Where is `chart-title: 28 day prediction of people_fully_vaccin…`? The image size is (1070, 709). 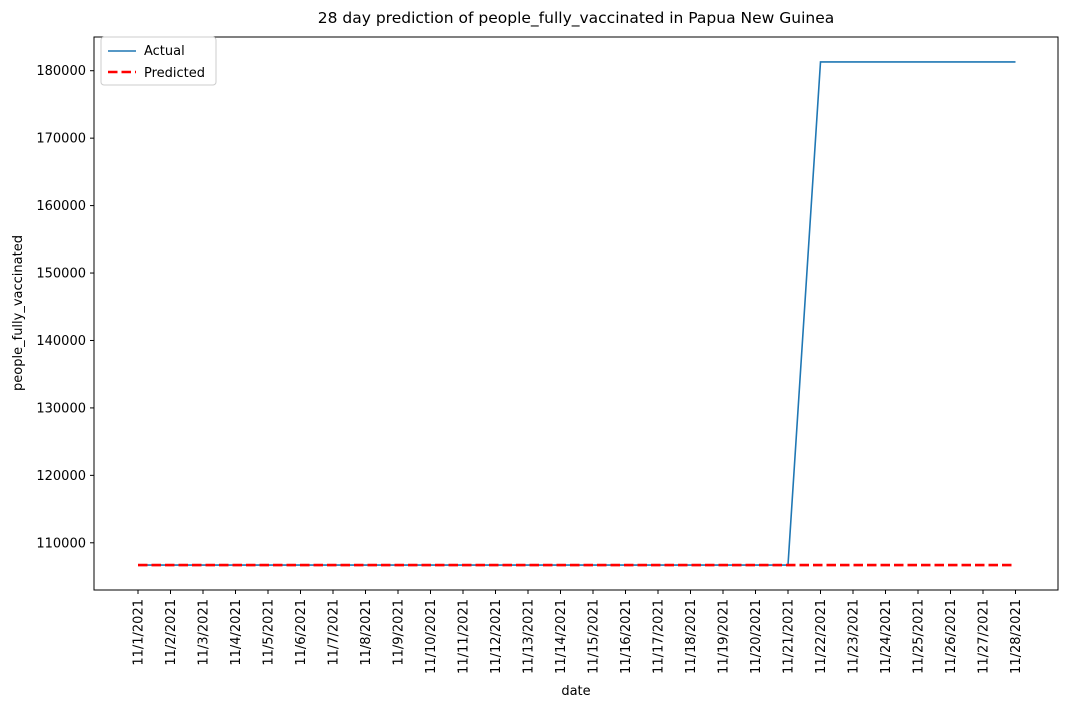
chart-title: 28 day prediction of people_fully_vaccin… is located at coordinates (576, 18).